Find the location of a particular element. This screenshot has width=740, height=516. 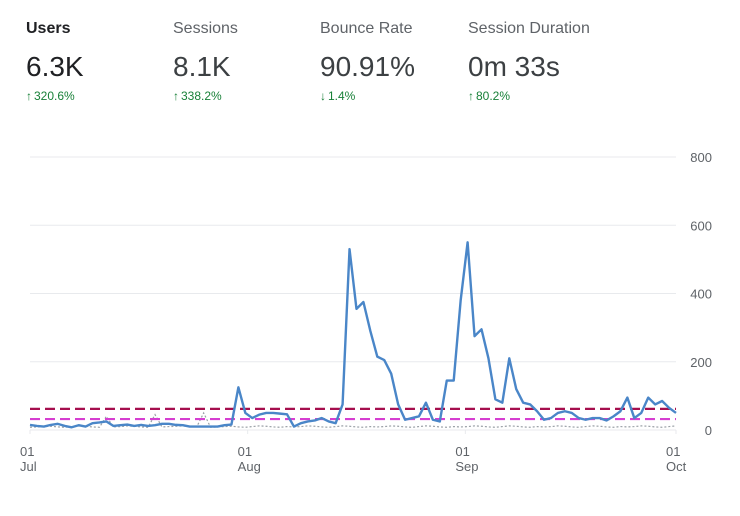

y-tick-label: 800 is located at coordinates (701, 157).